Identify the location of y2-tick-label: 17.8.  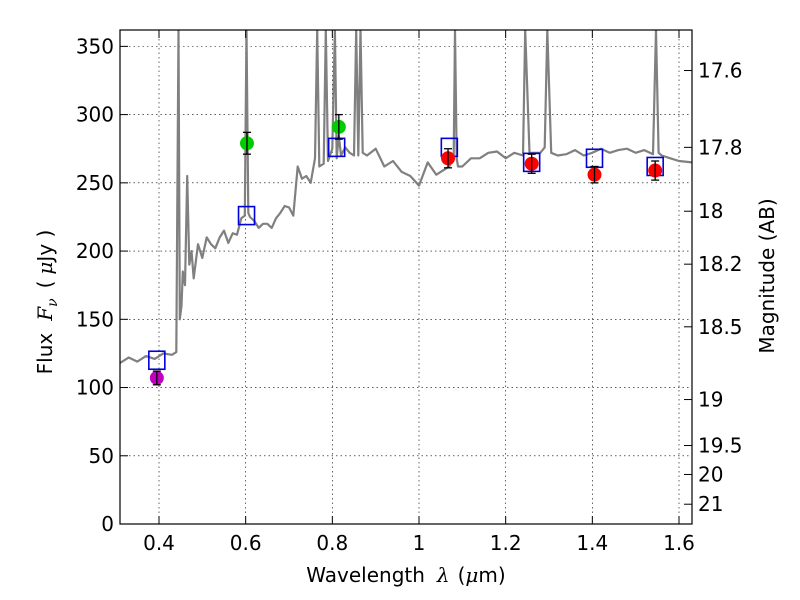
(720, 147).